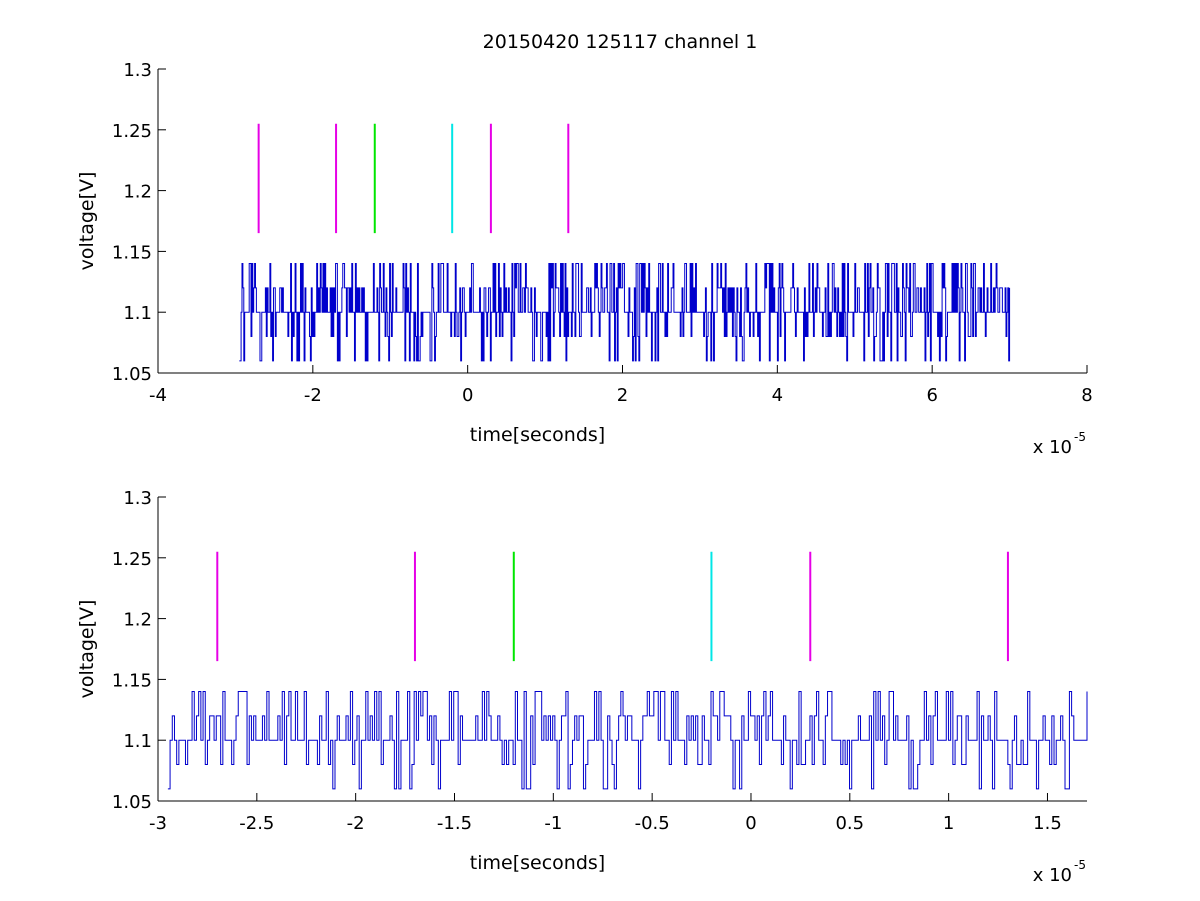  Describe the element at coordinates (1086, 395) in the screenshot. I see `x-tick-label: 8` at that location.